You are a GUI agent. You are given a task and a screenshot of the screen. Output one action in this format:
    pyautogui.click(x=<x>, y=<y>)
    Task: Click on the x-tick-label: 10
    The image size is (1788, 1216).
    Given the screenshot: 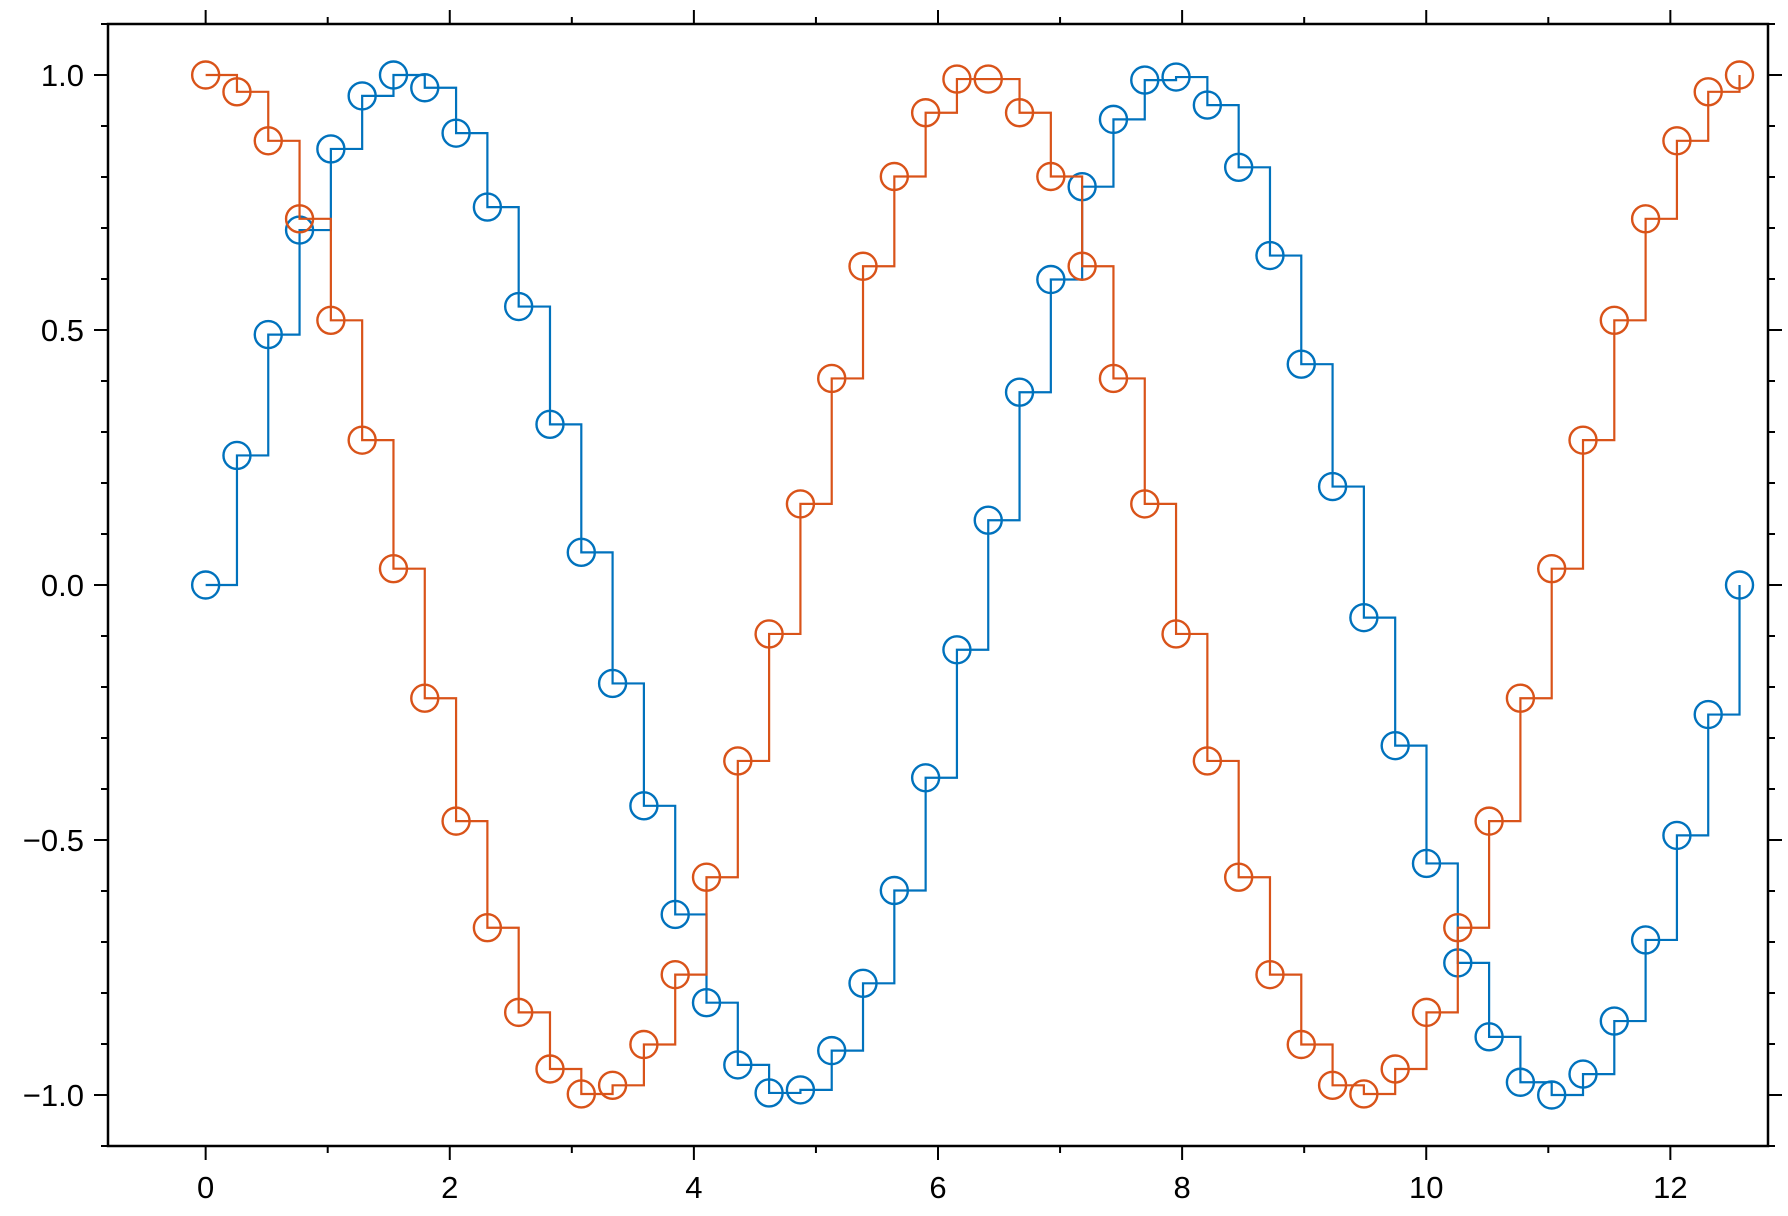 What is the action you would take?
    pyautogui.click(x=1426, y=1187)
    